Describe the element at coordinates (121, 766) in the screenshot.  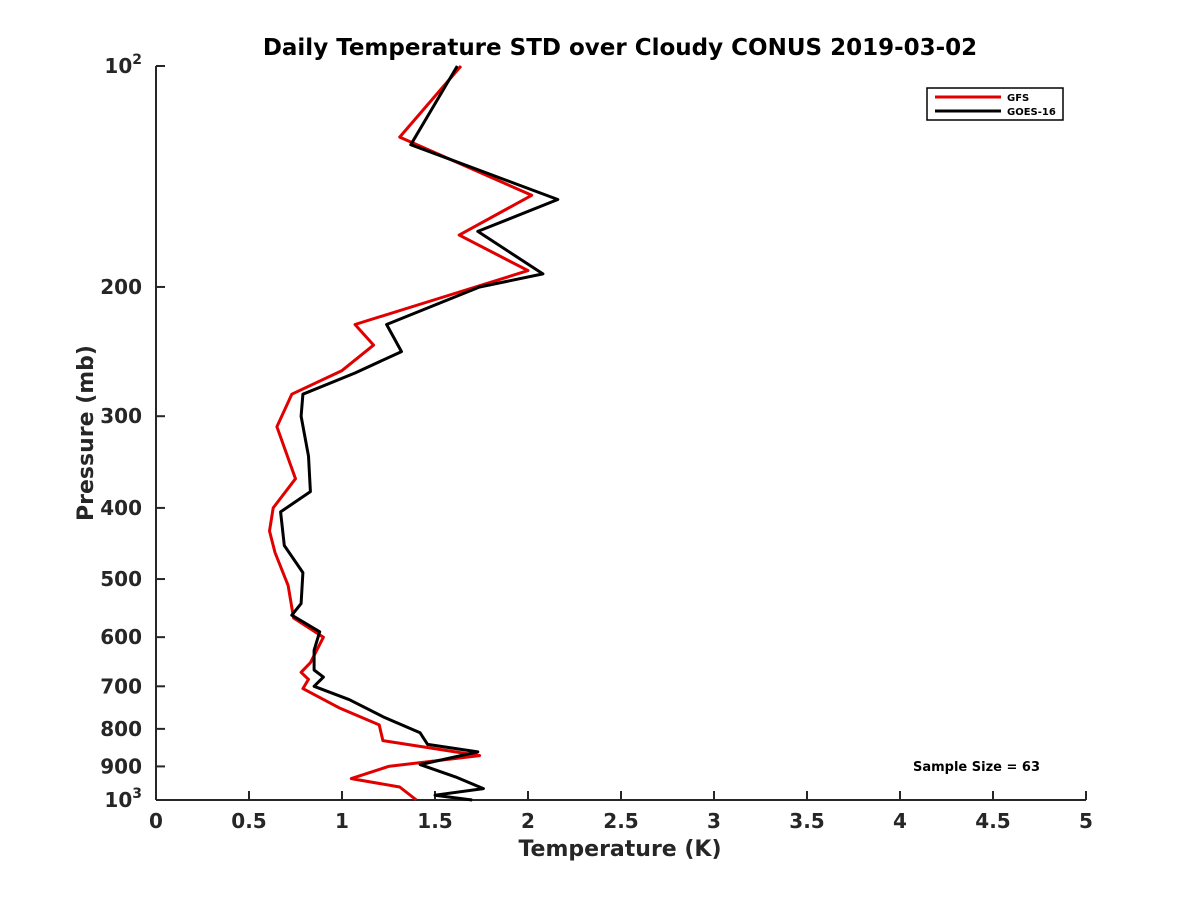
I see `y-tick-label: 900` at that location.